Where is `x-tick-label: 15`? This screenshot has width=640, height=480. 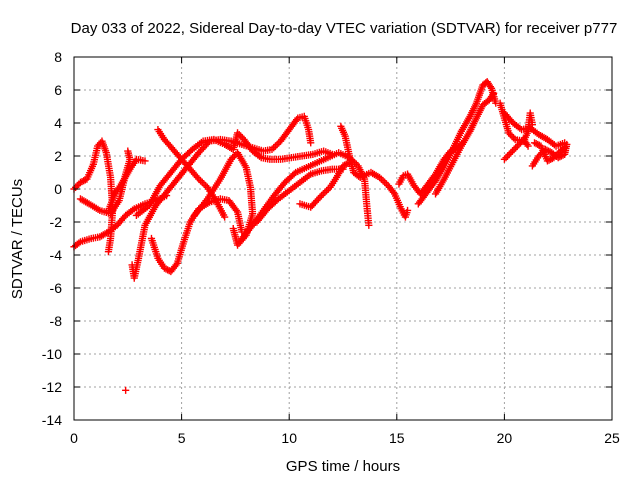
x-tick-label: 15 is located at coordinates (397, 438).